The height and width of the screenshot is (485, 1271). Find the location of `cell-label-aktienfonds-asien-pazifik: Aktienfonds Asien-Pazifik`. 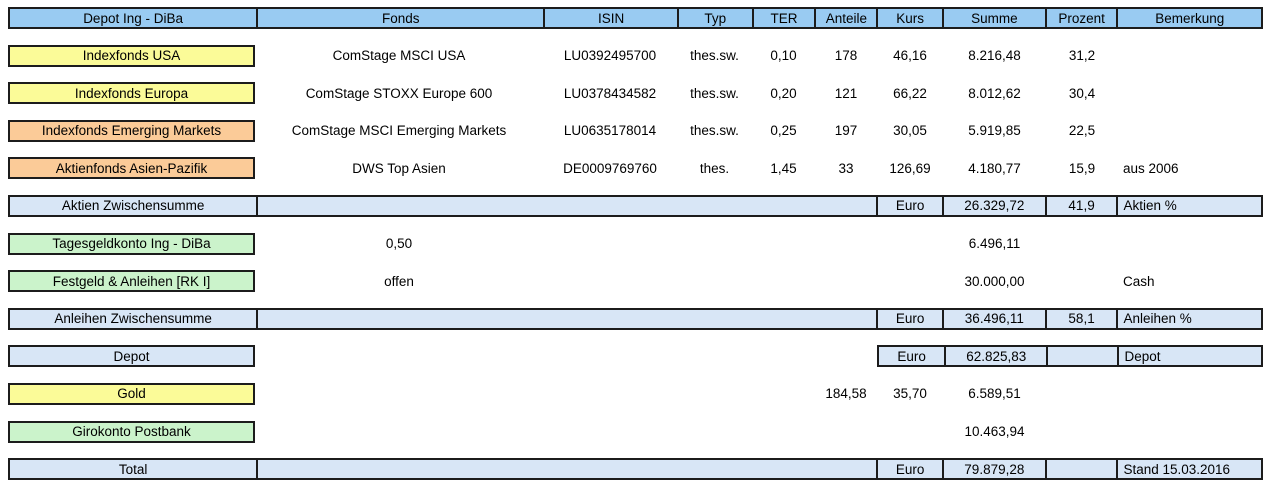

cell-label-aktienfonds-asien-pazifik: Aktienfonds Asien-Pazifik is located at coordinates (131, 168).